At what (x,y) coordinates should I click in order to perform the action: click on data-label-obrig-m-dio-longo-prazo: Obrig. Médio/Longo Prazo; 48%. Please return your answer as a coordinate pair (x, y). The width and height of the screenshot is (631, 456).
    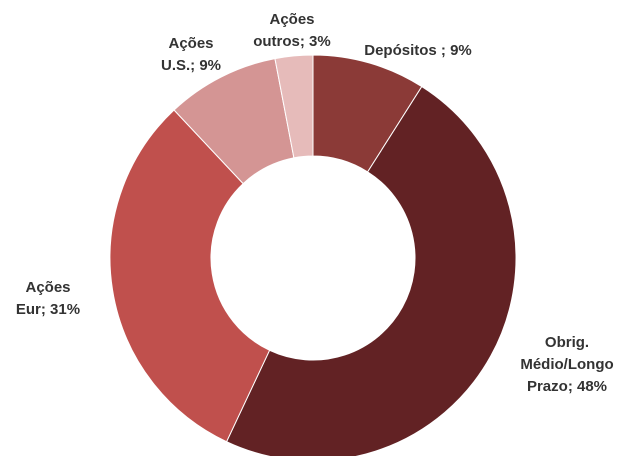
    Looking at the image, I should click on (566, 364).